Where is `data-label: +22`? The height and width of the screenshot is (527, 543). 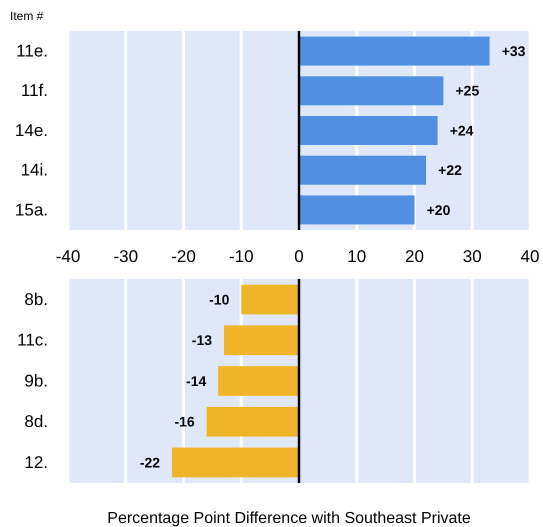
data-label: +22 is located at coordinates (450, 170).